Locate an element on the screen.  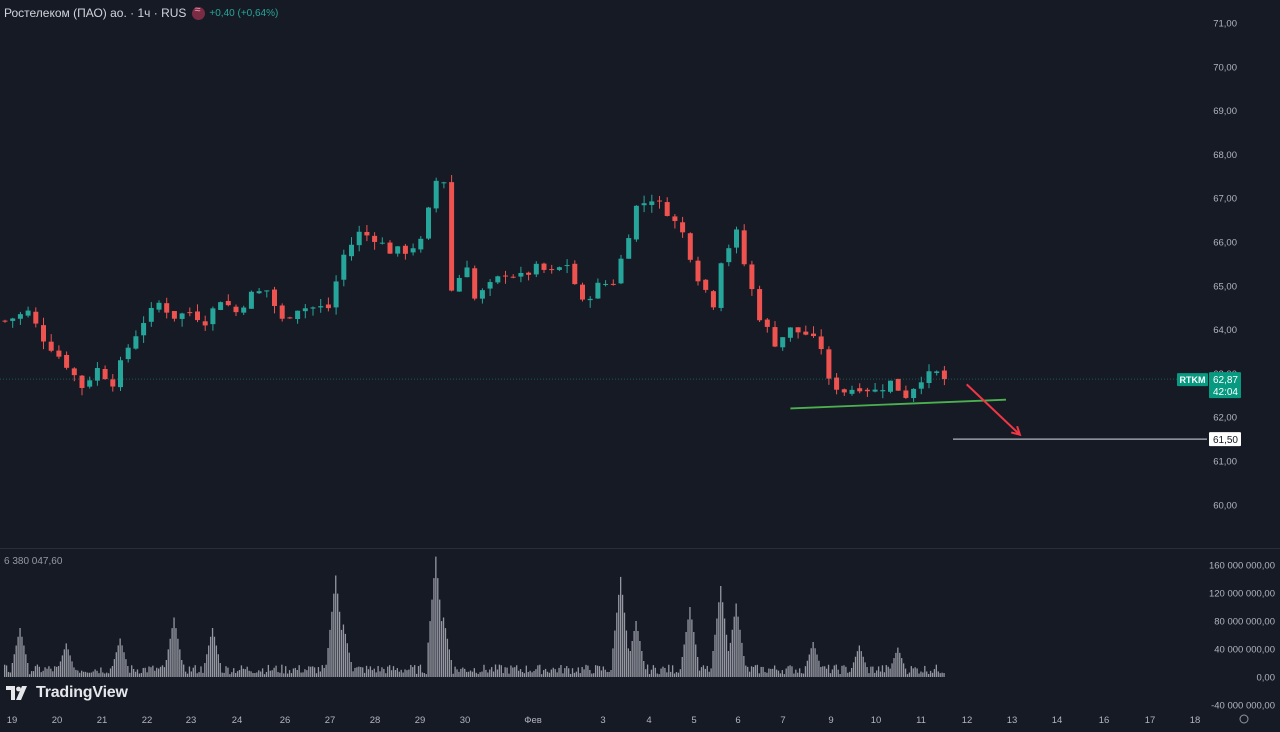
symbol-title: Ростелеком (ПАО) ао. · 1ч · RUS is located at coordinates (95, 13).